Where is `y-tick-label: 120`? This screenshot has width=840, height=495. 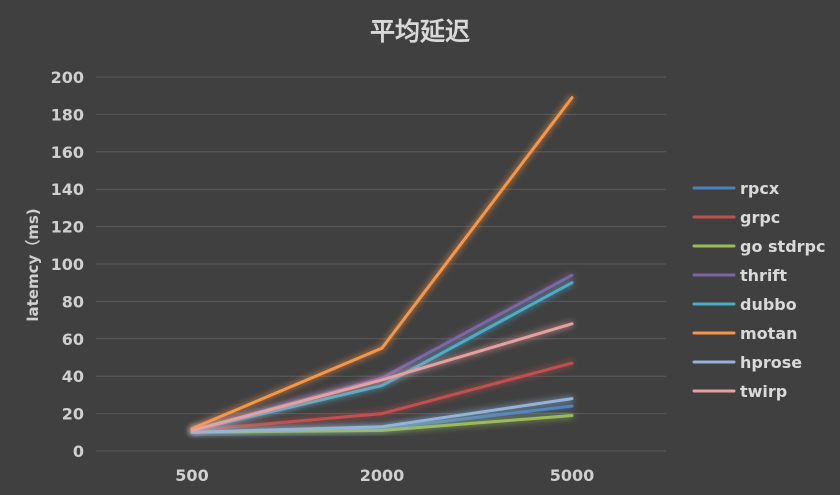 y-tick-label: 120 is located at coordinates (67, 227).